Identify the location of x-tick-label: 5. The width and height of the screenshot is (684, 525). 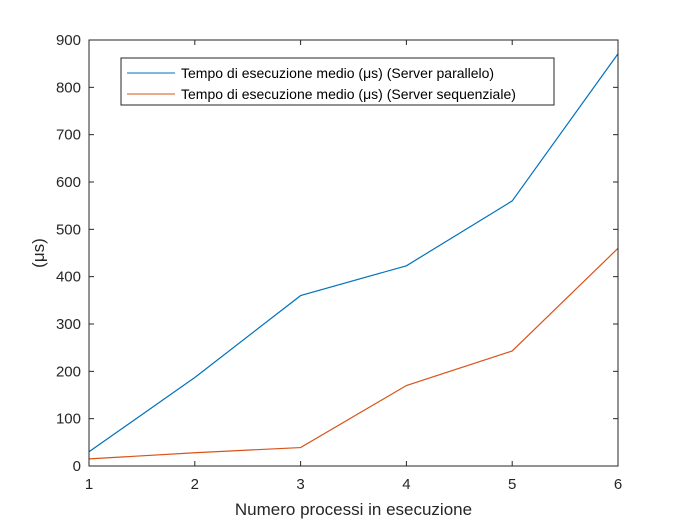
(512, 484).